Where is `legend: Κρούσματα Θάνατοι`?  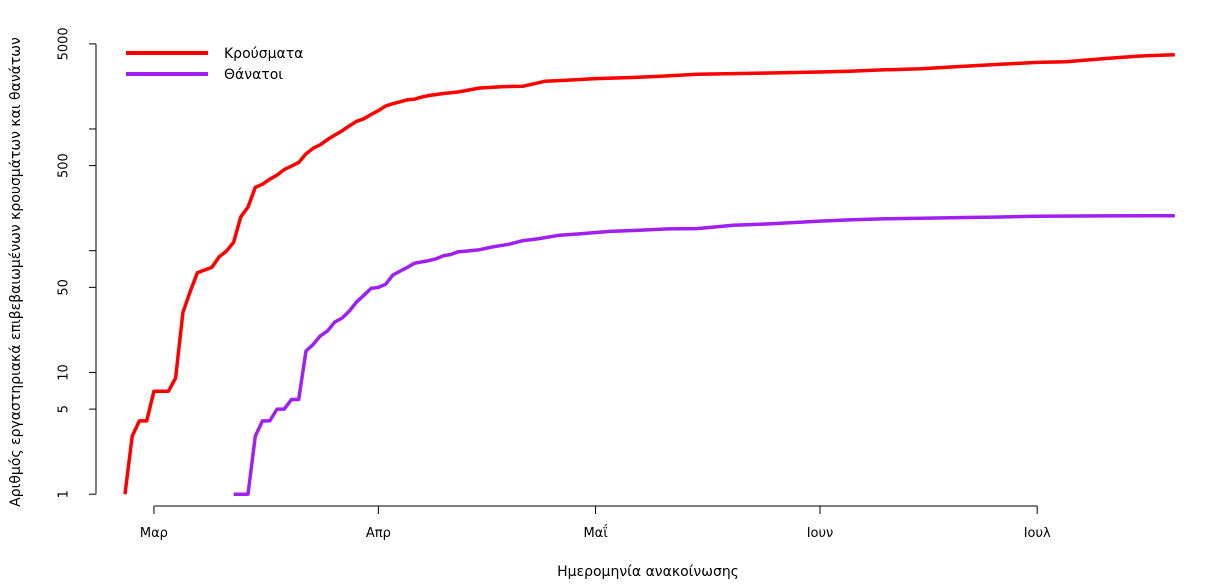
legend: Κρούσματα Θάνατοι is located at coordinates (214, 64).